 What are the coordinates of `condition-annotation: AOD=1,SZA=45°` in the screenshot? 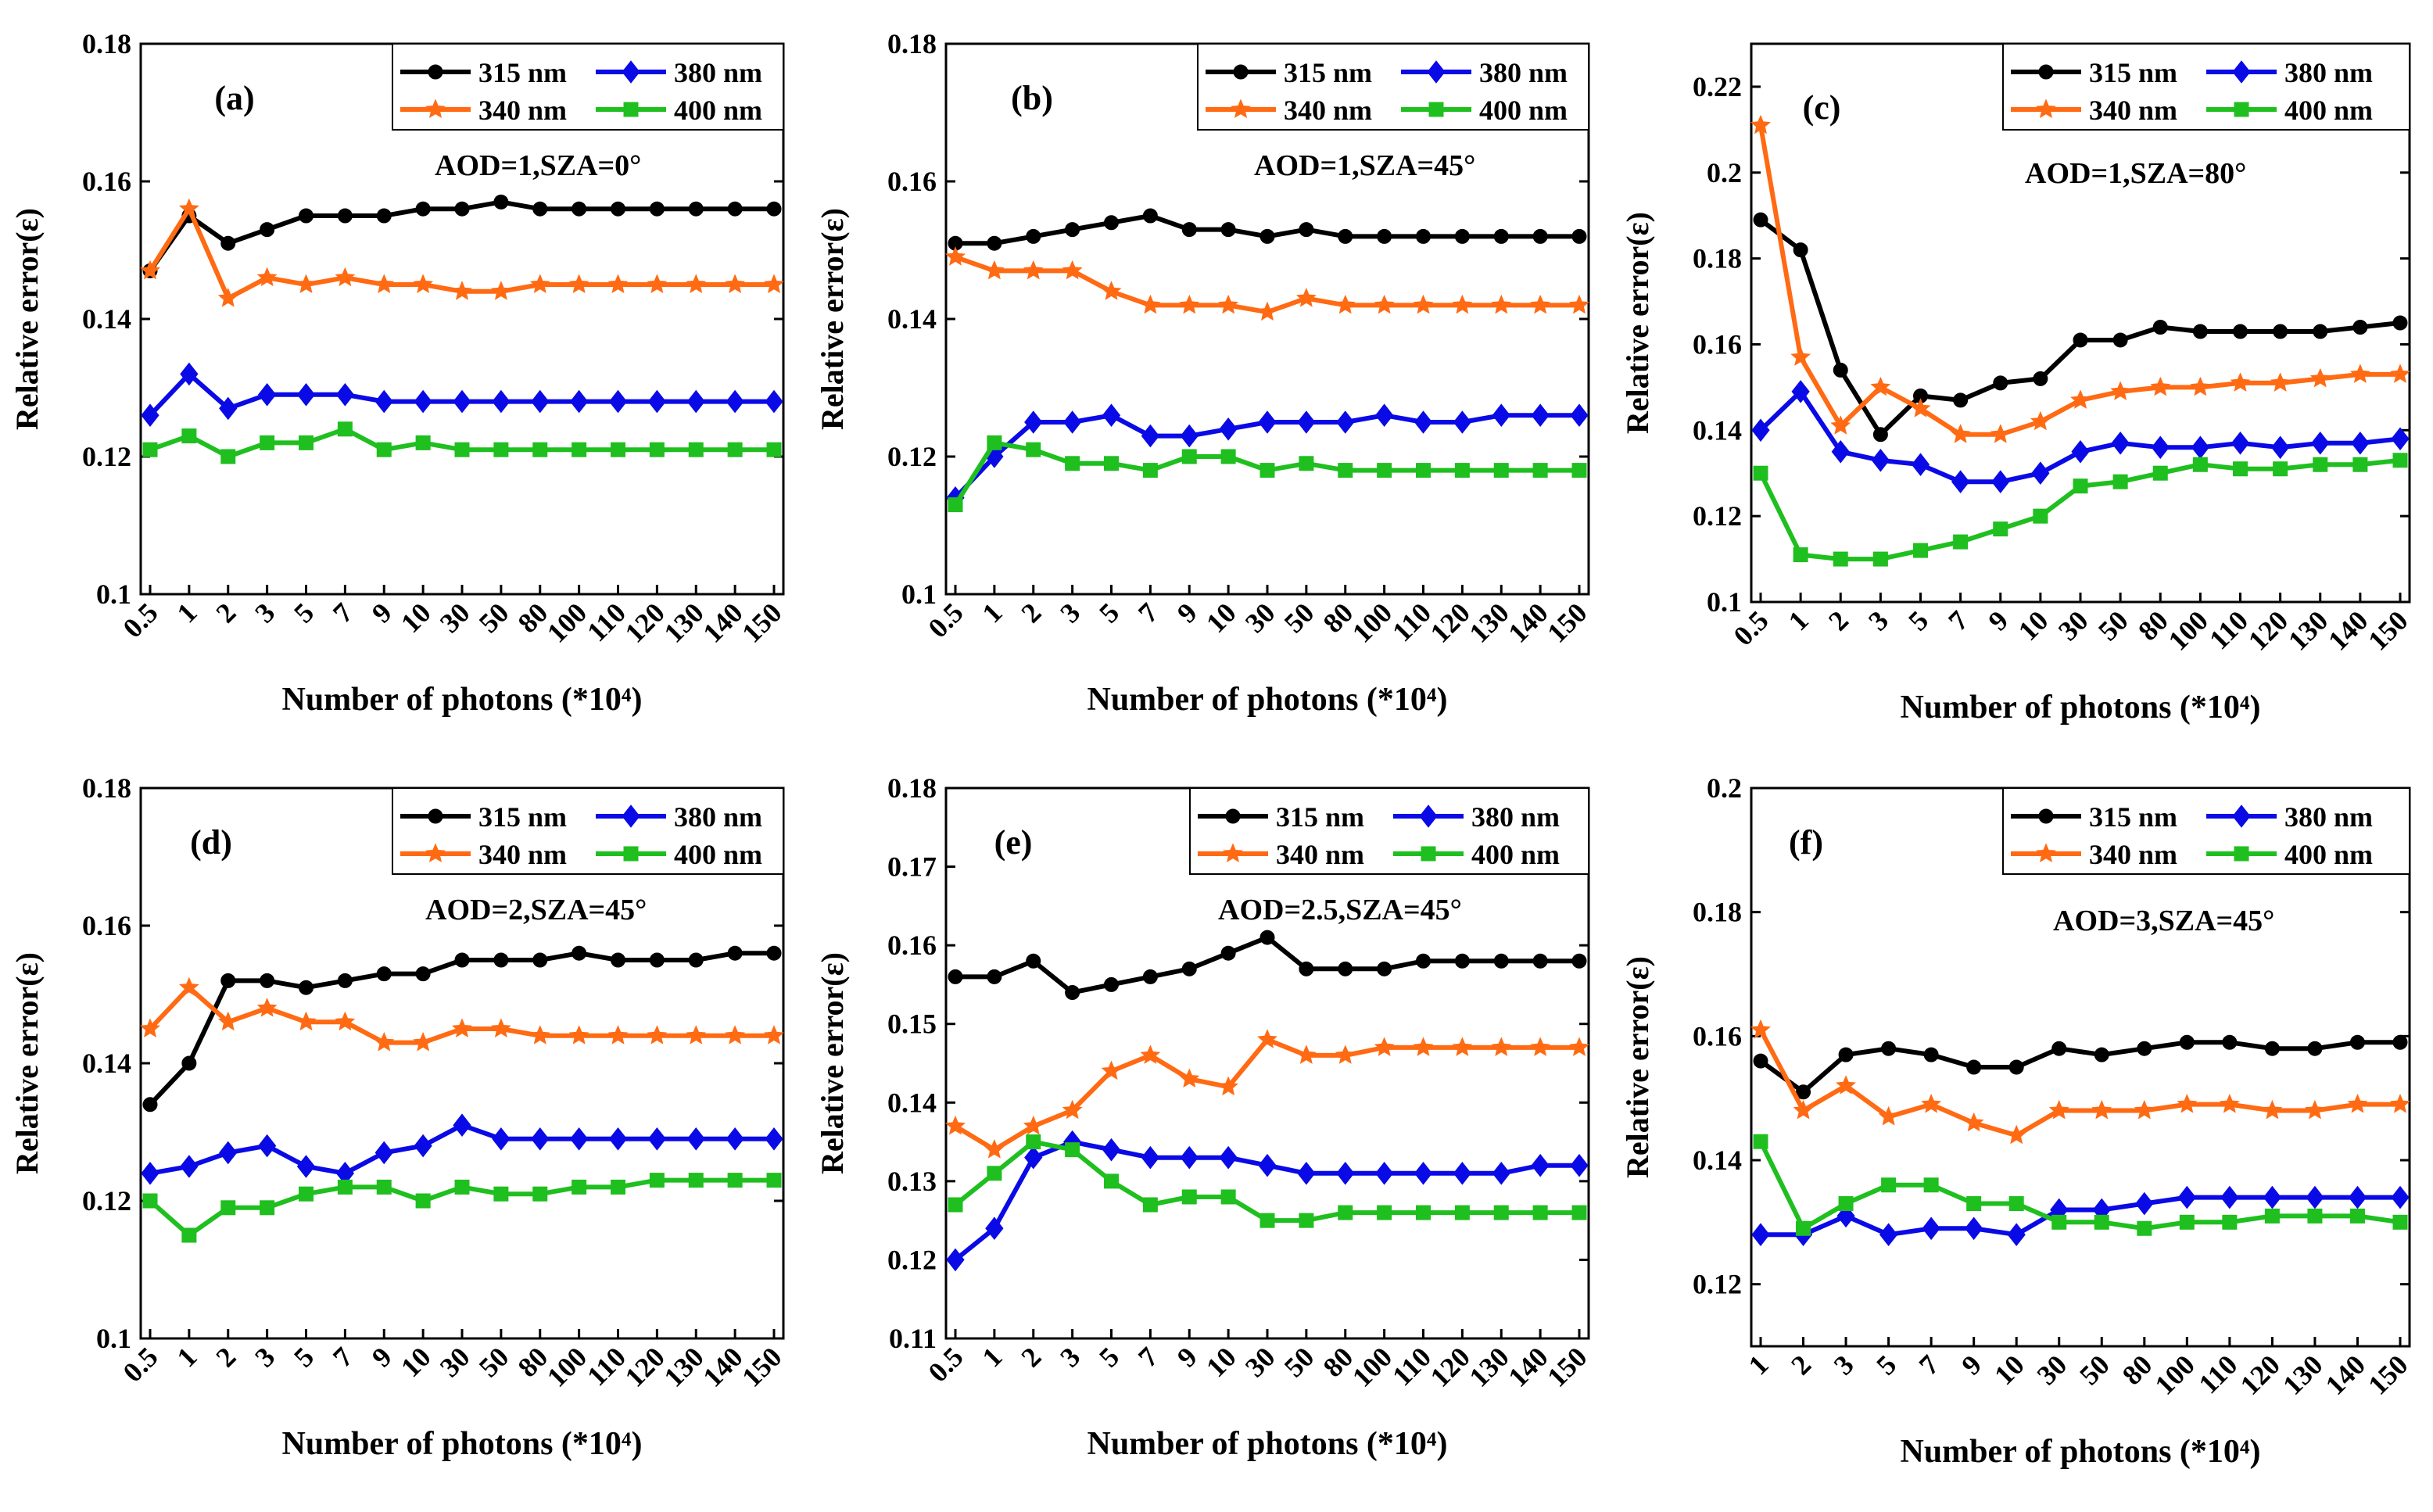 It's located at (1364, 165).